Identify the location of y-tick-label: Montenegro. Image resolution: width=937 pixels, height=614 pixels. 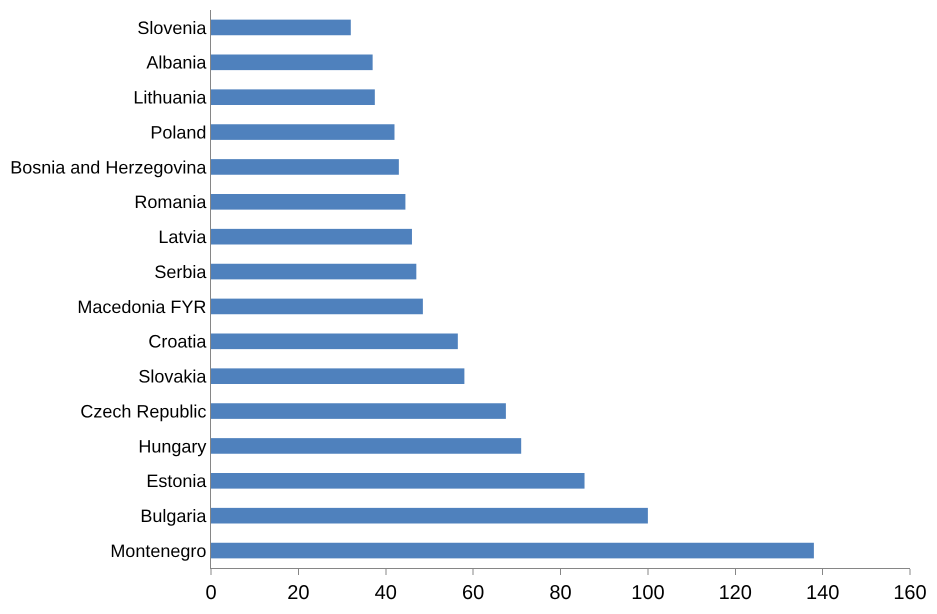
(158, 550).